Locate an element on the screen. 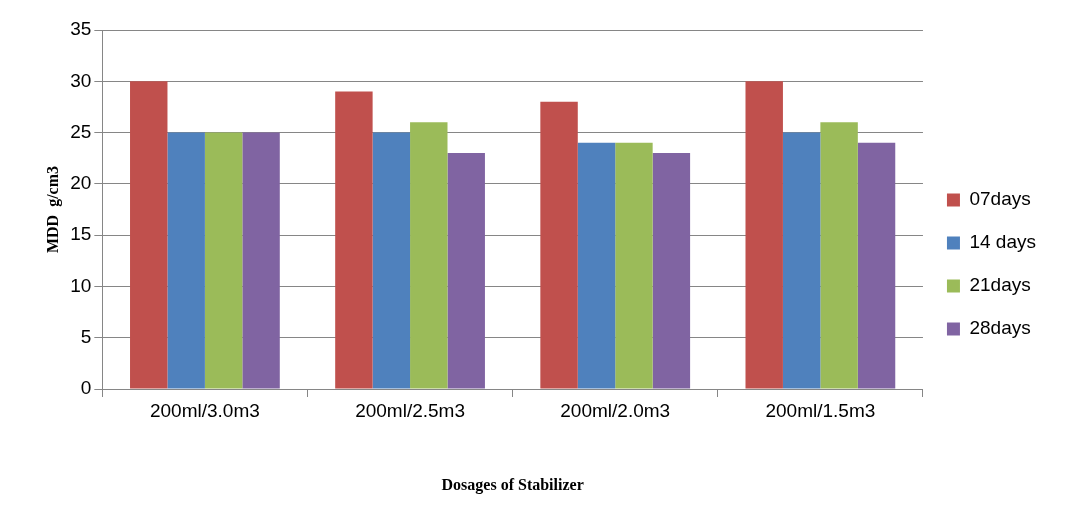 This screenshot has height=524, width=1066. legend-label: 21days is located at coordinates (1000, 285).